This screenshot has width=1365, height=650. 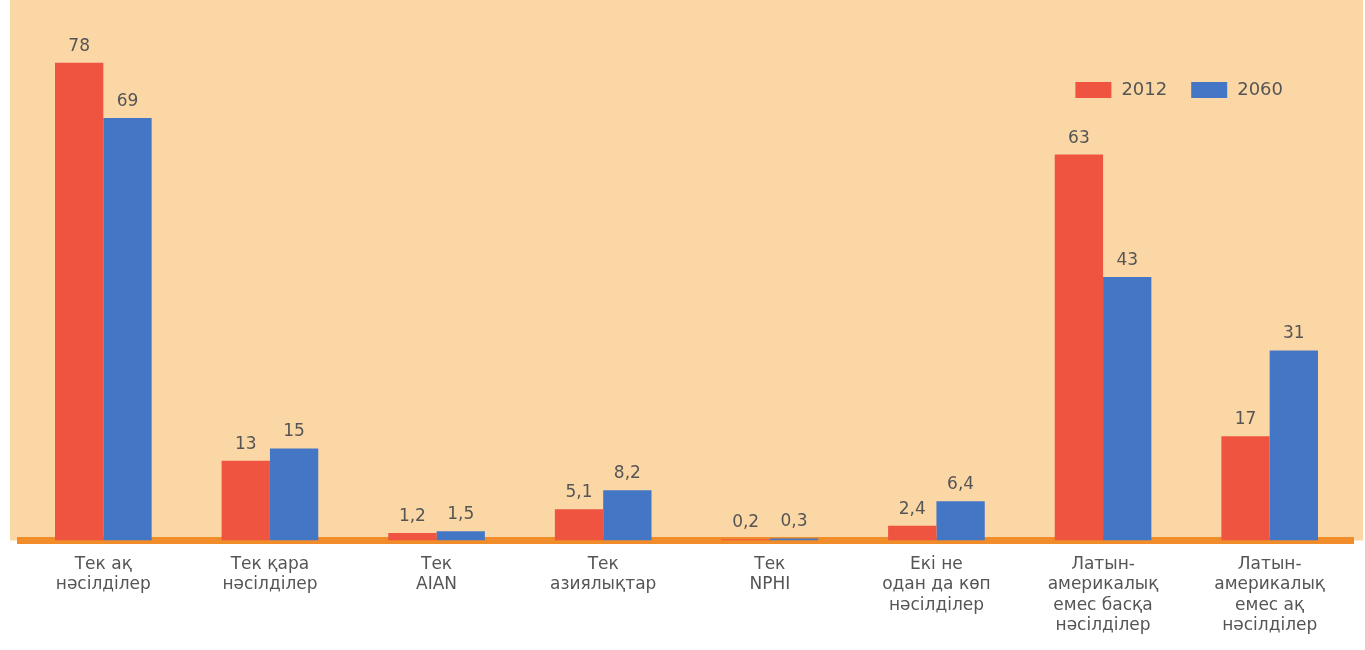 What do you see at coordinates (912, 507) in the screenshot?
I see `data-label: 2,4` at bounding box center [912, 507].